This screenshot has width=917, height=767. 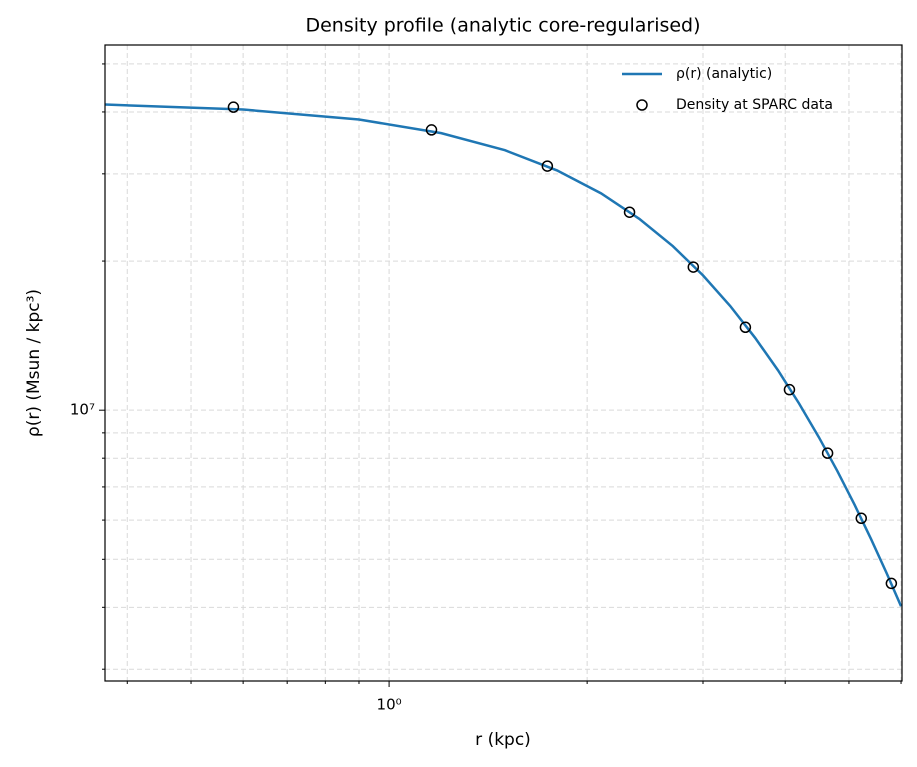 What do you see at coordinates (642, 105) in the screenshot?
I see `legend-marker` at bounding box center [642, 105].